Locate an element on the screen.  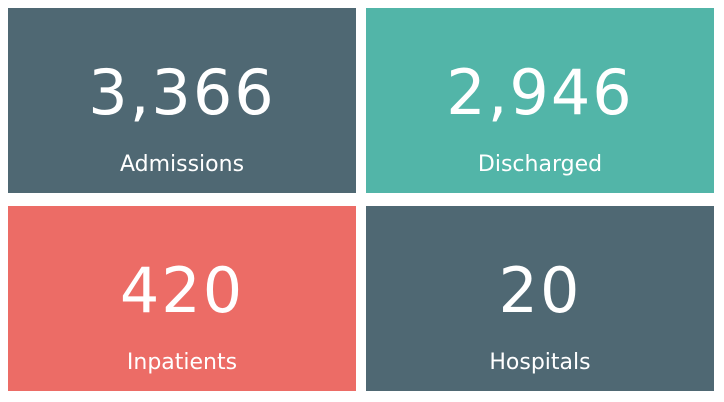
kpi-value: 3,366 is located at coordinates (182, 92).